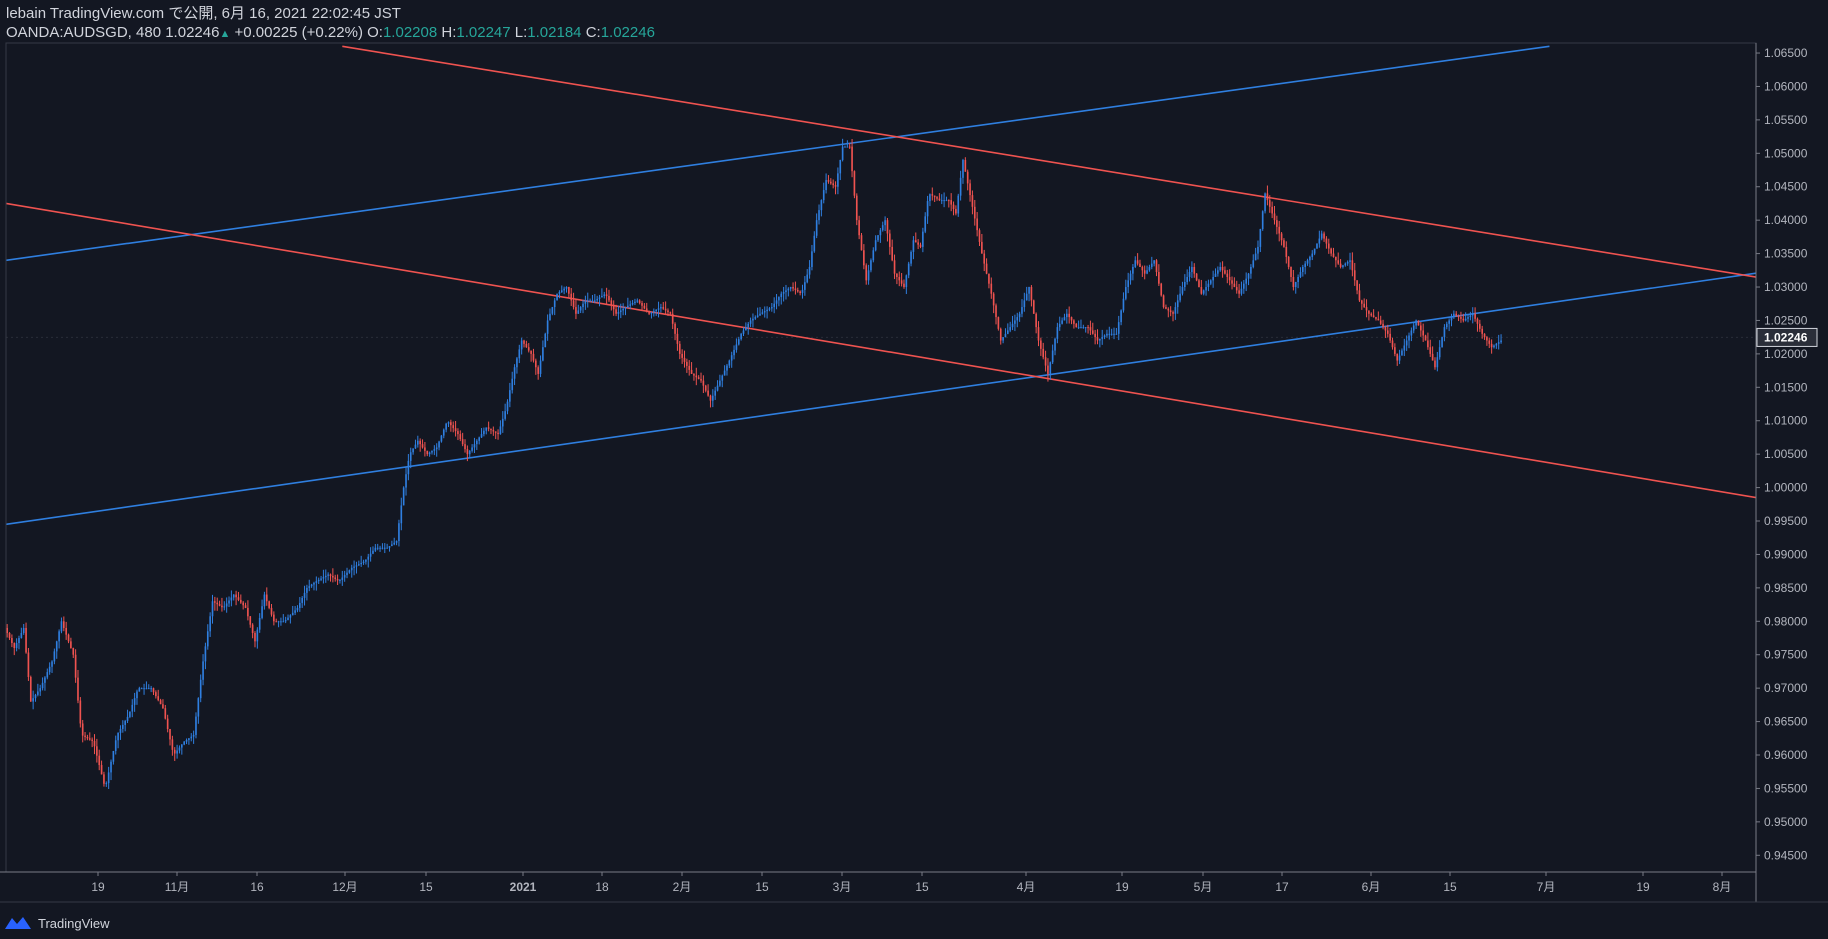  I want to click on high-value: 1.02247, so click(483, 32).